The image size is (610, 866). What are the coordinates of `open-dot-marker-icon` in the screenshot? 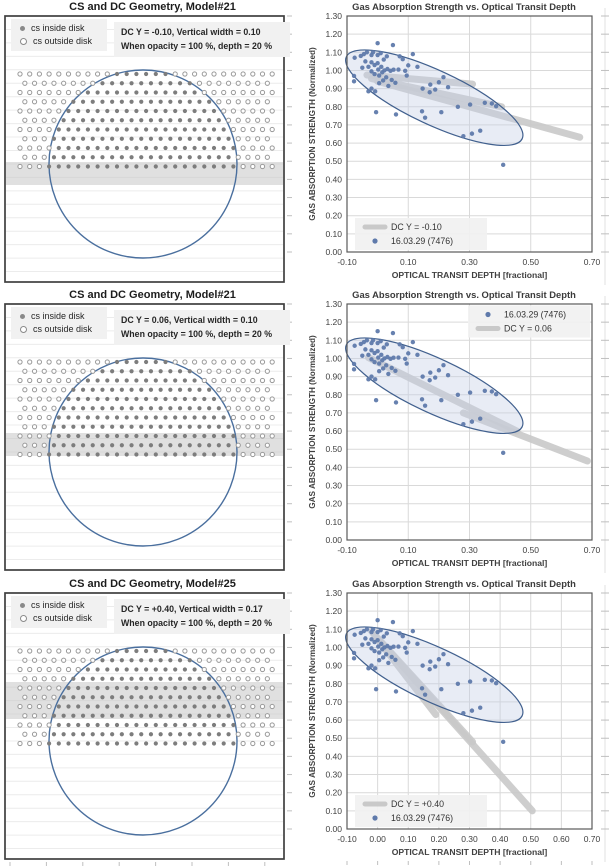 It's located at (23, 618).